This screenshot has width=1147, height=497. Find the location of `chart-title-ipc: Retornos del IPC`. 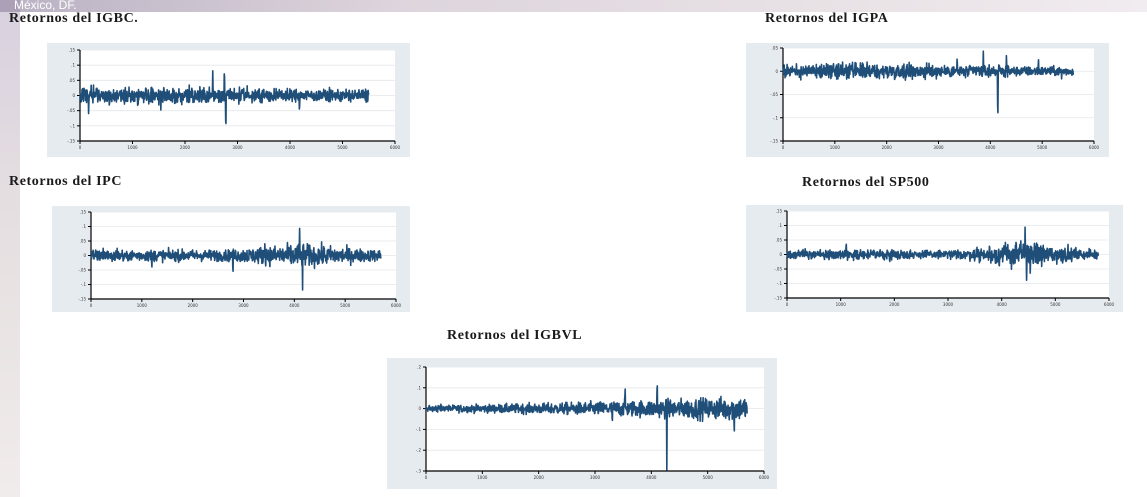

chart-title-ipc: Retornos del IPC is located at coordinates (66, 181).